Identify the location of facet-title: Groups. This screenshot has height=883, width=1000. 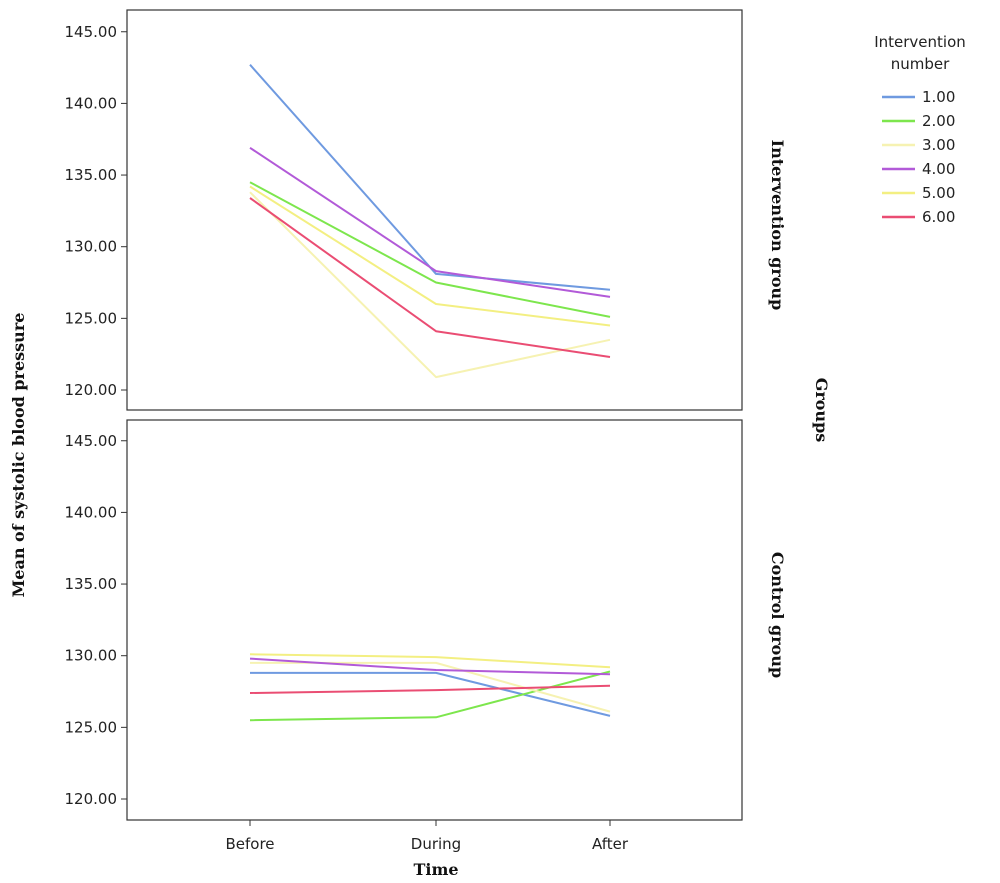
(821, 410).